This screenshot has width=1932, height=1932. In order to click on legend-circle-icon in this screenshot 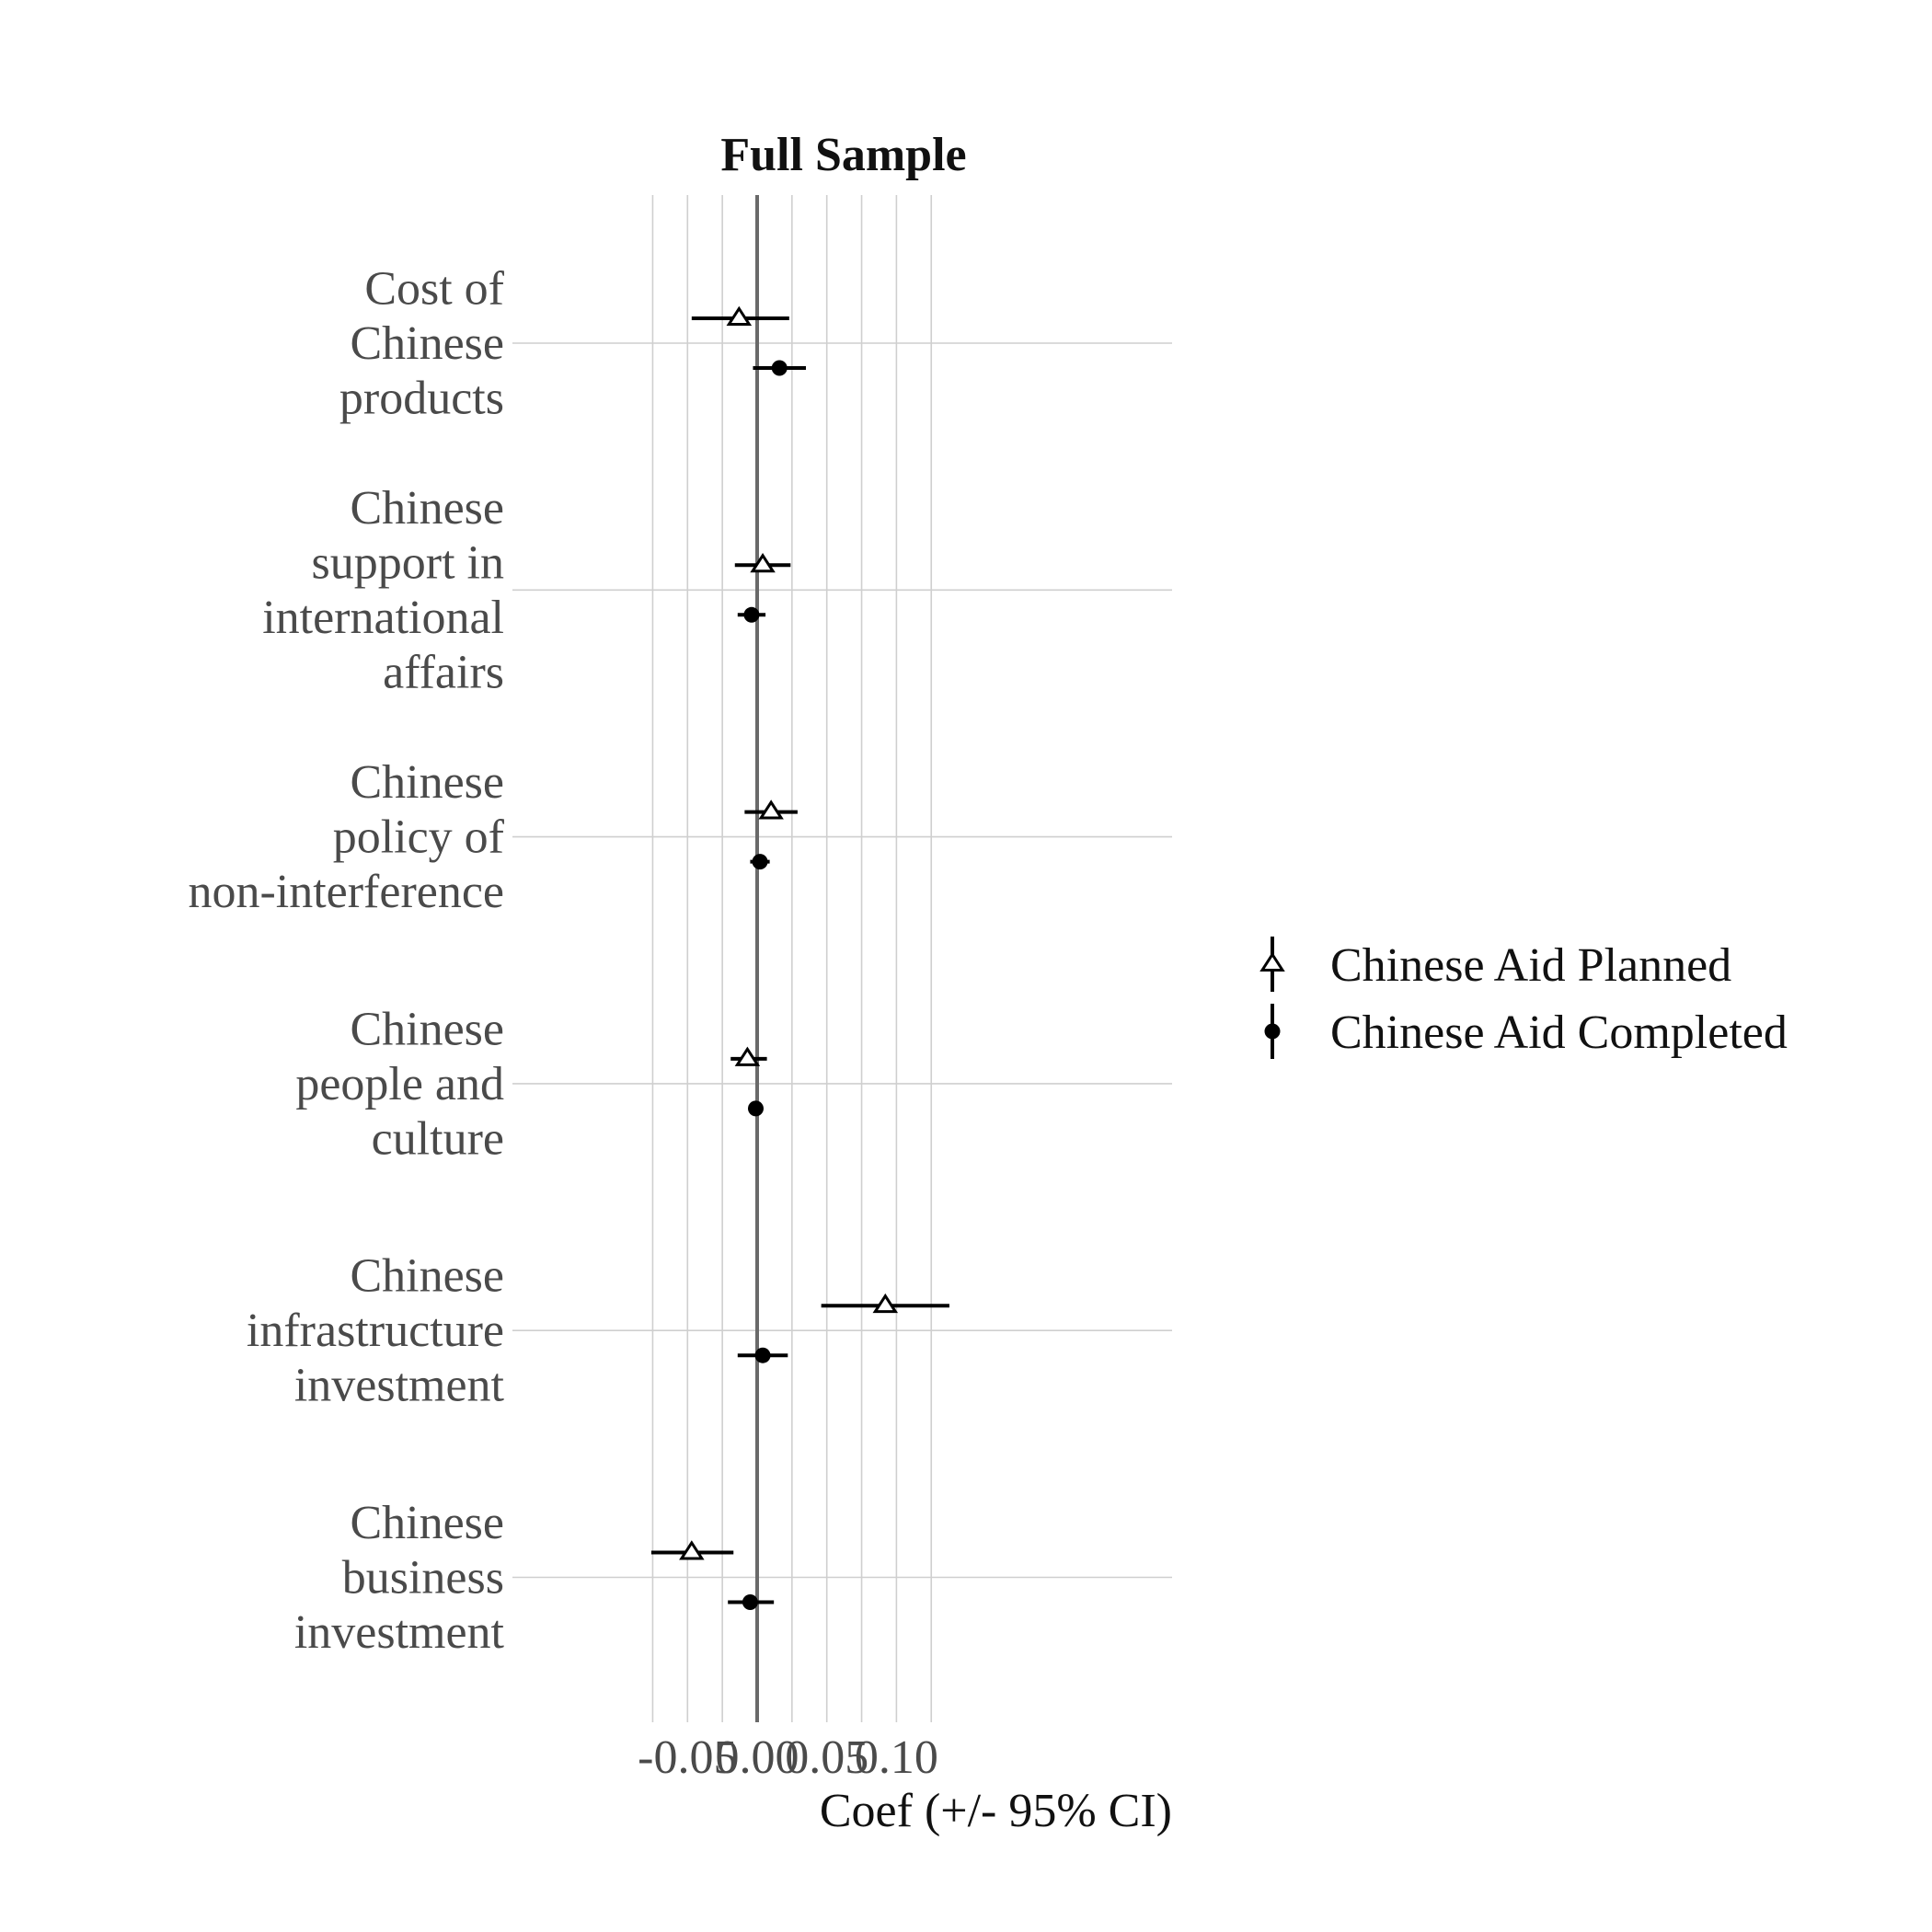, I will do `click(1272, 1031)`.